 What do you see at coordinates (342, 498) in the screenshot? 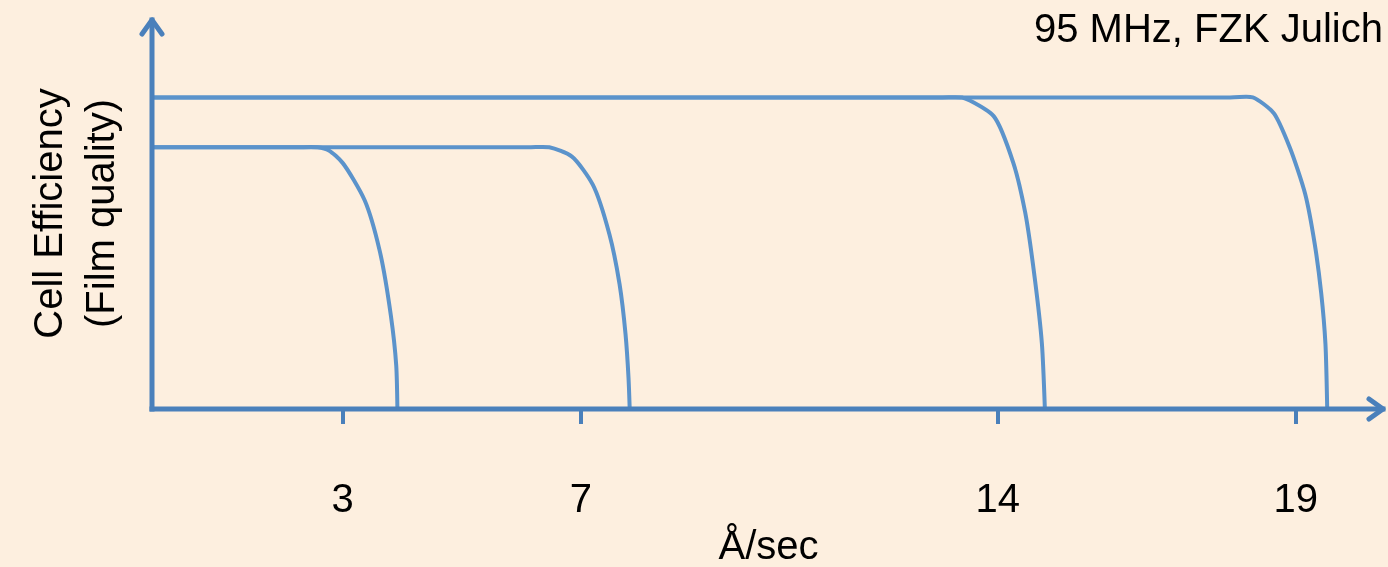
I see `x-tick-label: 3` at bounding box center [342, 498].